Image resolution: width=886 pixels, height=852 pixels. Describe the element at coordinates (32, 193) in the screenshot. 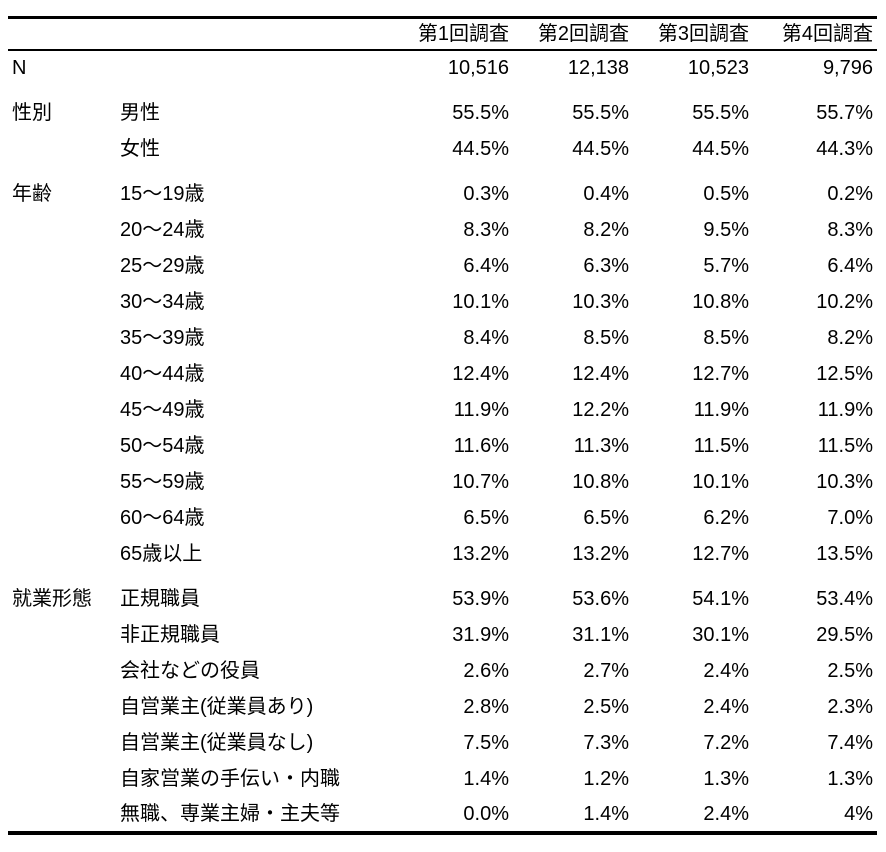

I see `category-cell: 年齢` at that location.